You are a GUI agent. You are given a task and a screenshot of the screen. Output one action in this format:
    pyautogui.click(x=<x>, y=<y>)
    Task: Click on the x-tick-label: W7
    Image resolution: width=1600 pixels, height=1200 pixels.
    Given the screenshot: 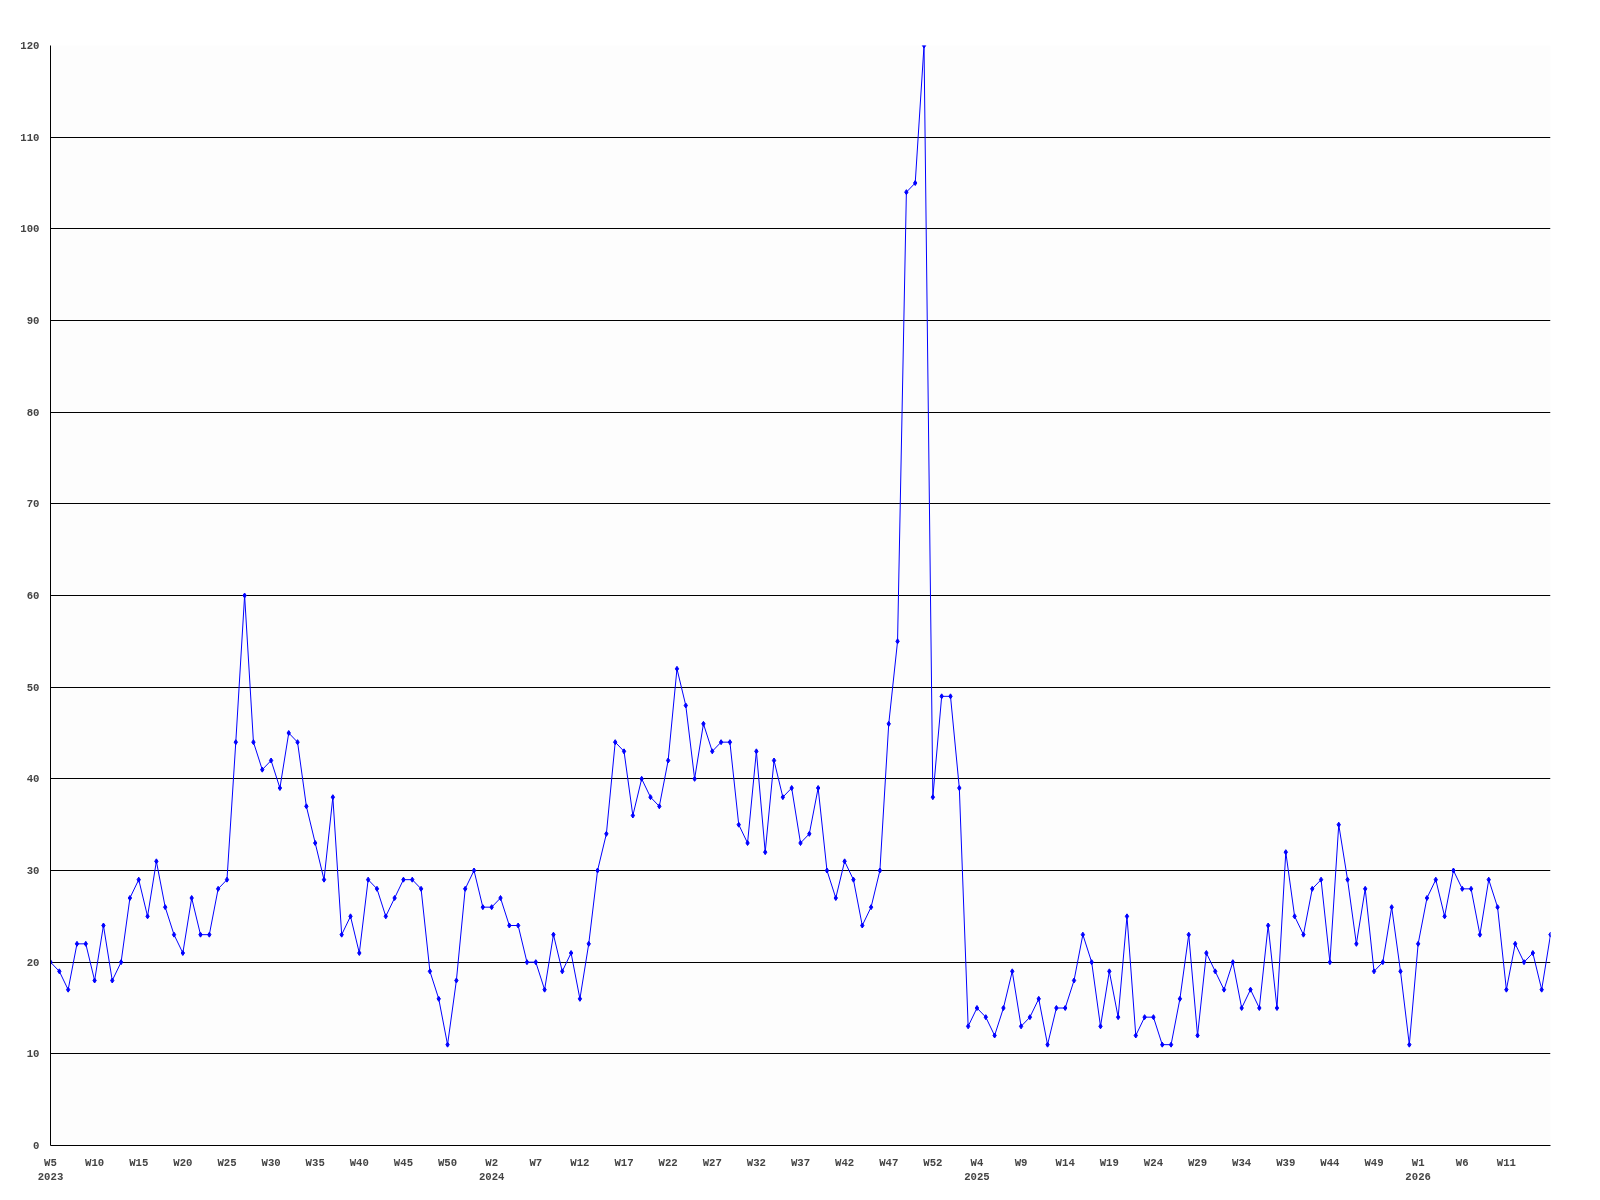 What is the action you would take?
    pyautogui.click(x=536, y=1162)
    